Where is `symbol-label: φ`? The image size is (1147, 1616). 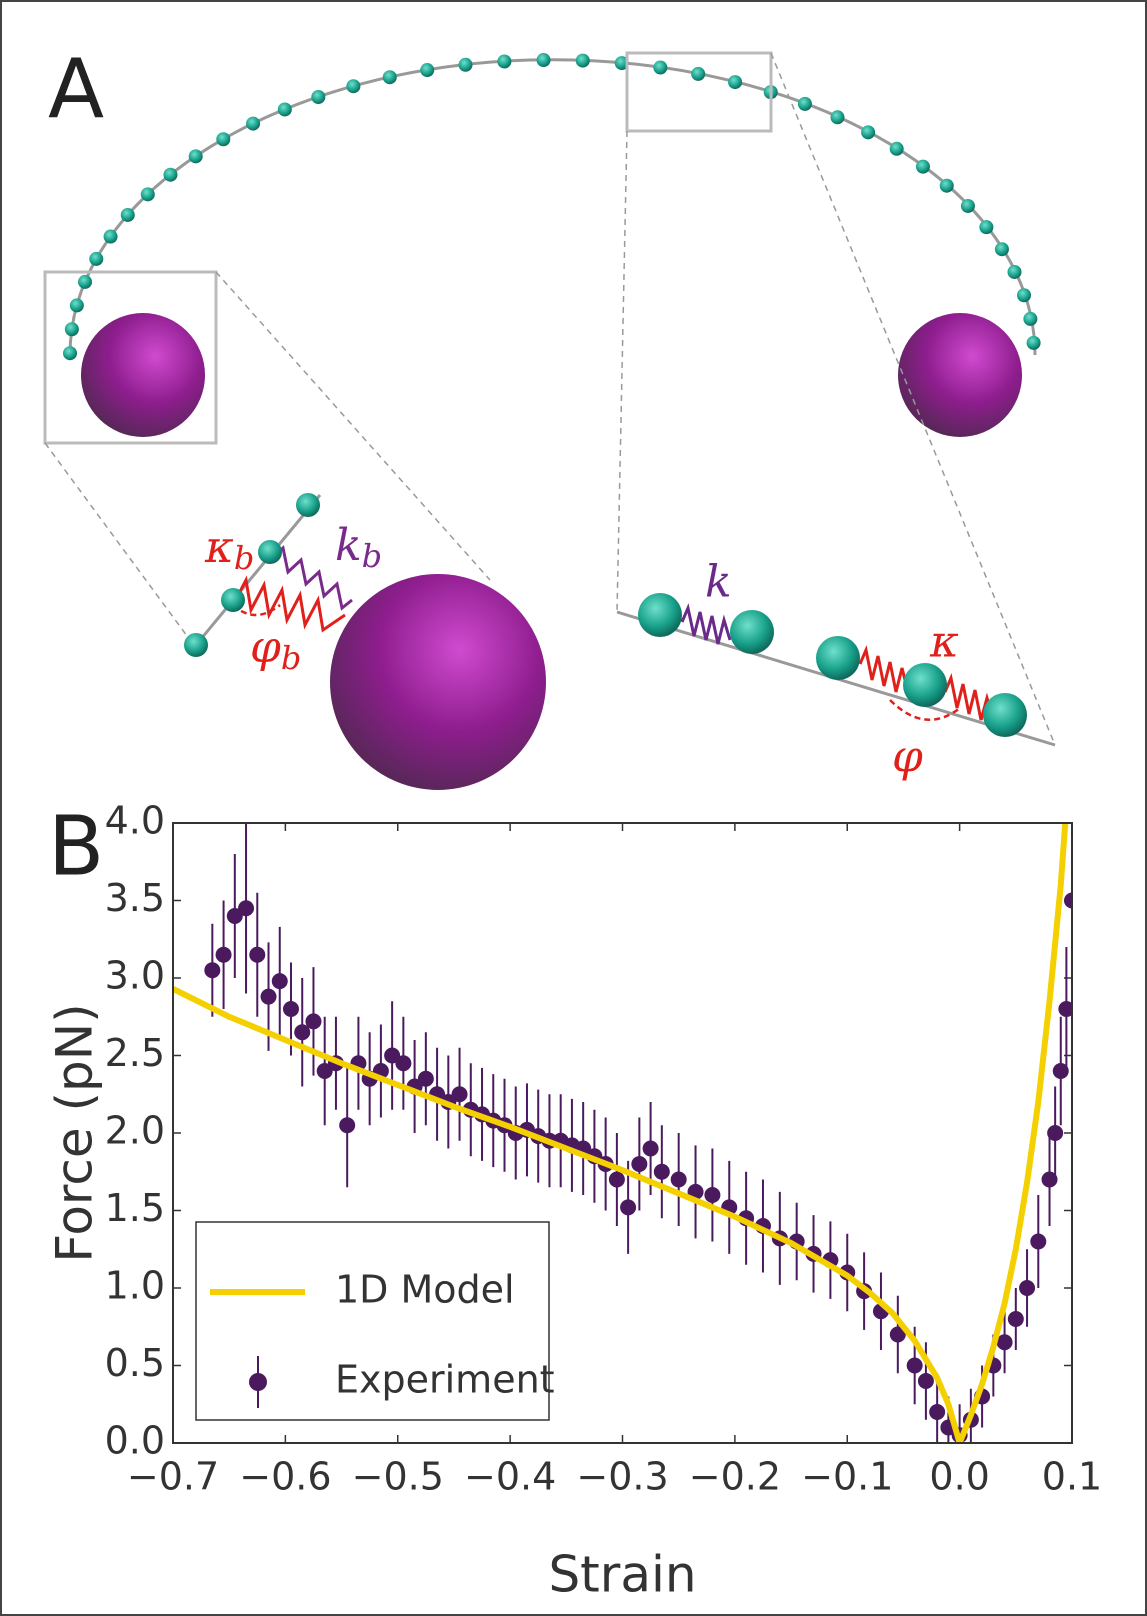
symbol-label: φ is located at coordinates (907, 757).